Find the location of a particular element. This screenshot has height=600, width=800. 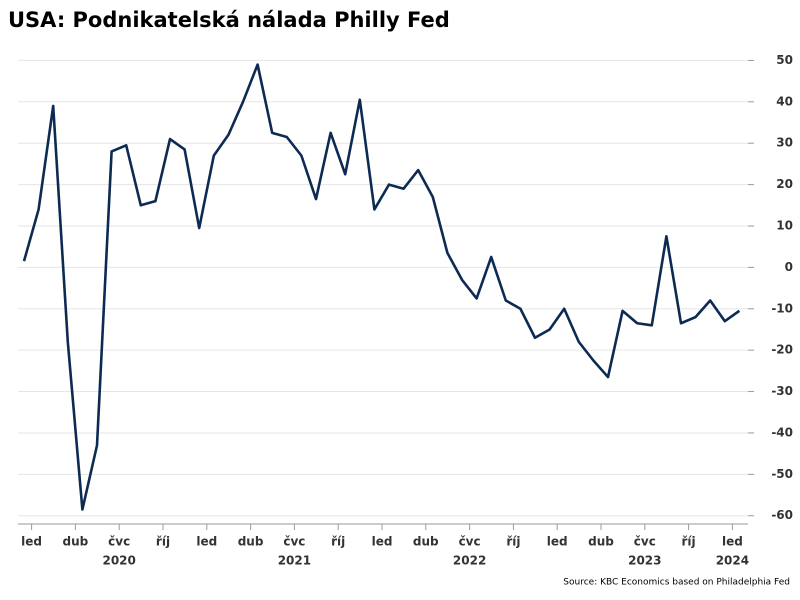

y-tick-label: 30 is located at coordinates (784, 143).